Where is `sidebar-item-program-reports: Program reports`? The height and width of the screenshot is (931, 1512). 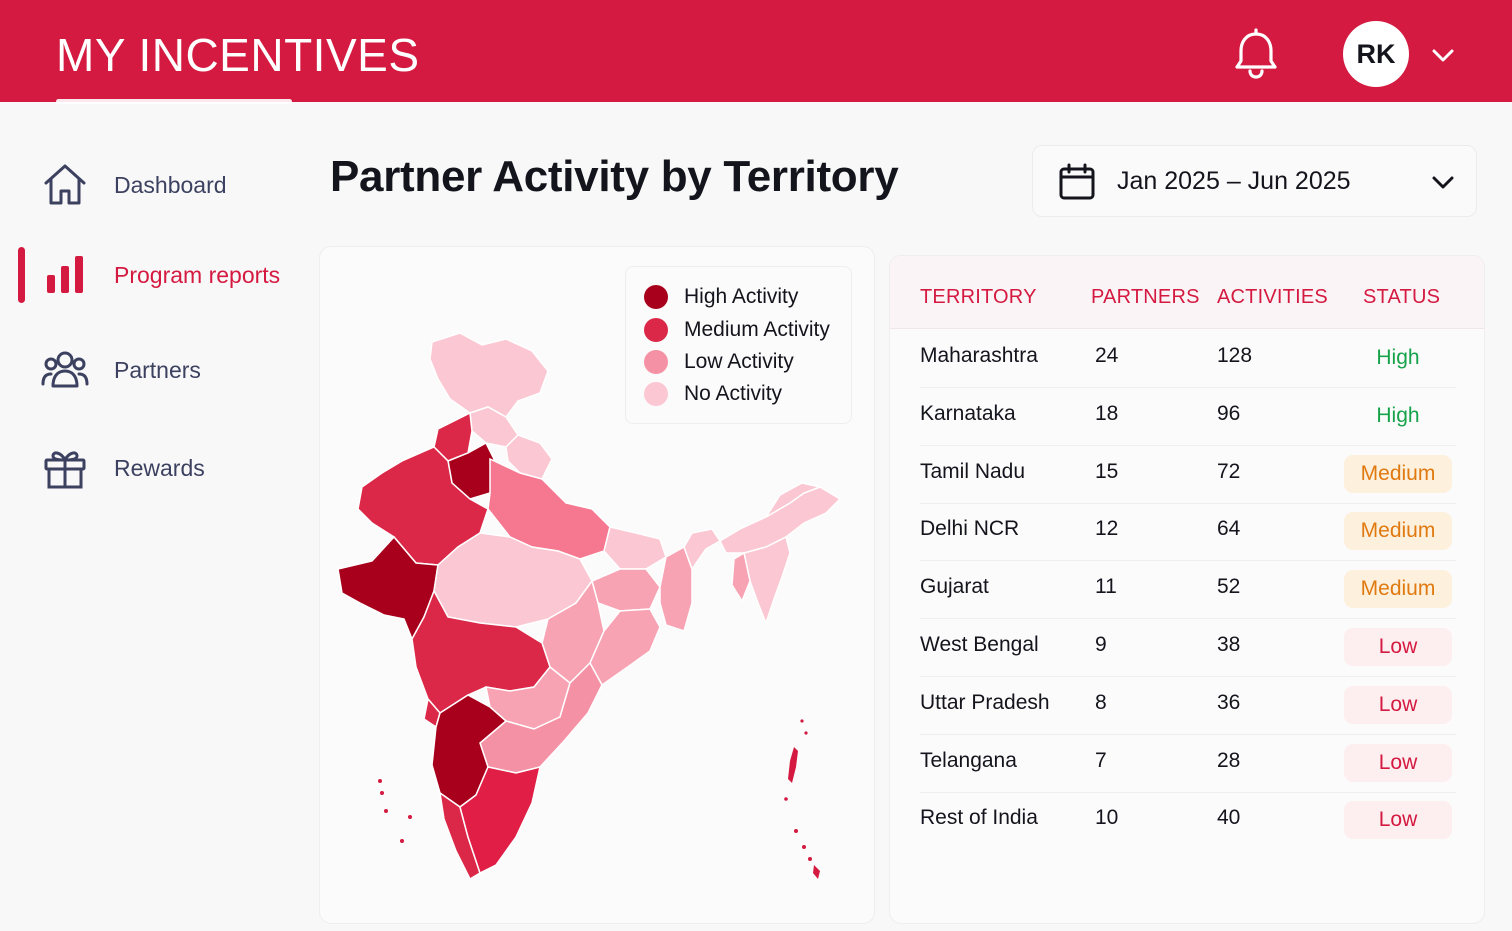 sidebar-item-program-reports: Program reports is located at coordinates (150, 275).